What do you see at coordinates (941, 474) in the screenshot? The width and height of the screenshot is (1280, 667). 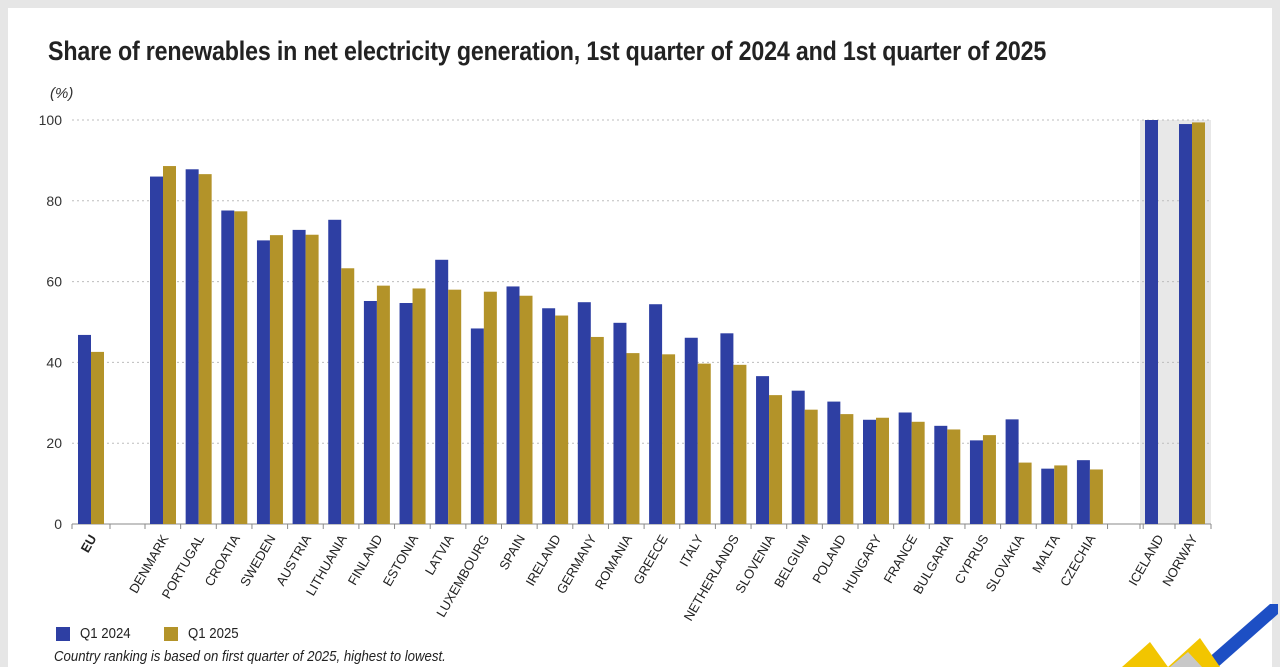 I see `bar-bulgaria-q1-2024` at bounding box center [941, 474].